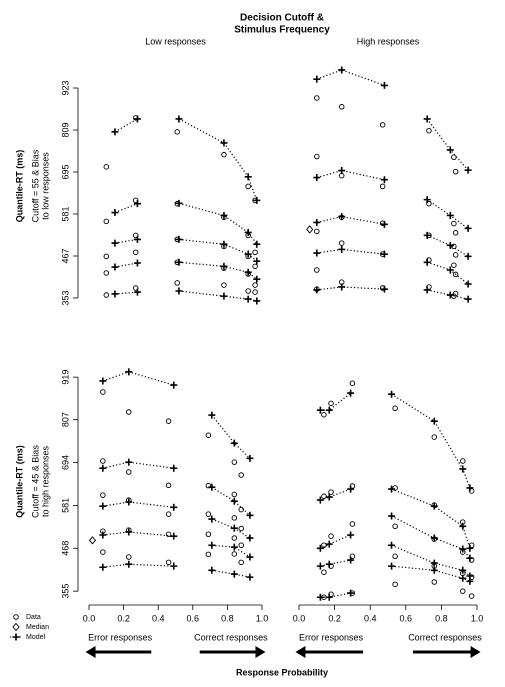 The height and width of the screenshot is (687, 505). I want to click on row-label: Cutoff = 45 & Bias, so click(35, 481).